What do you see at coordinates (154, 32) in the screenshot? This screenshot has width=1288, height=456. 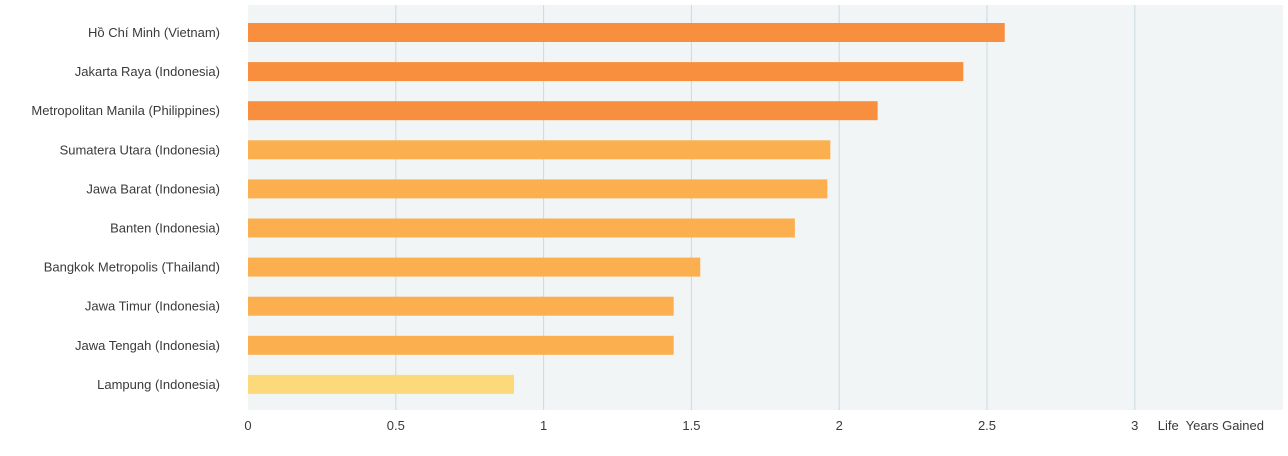 I see `category-label-1: Hồ Chí Minh (Vietnam)` at bounding box center [154, 32].